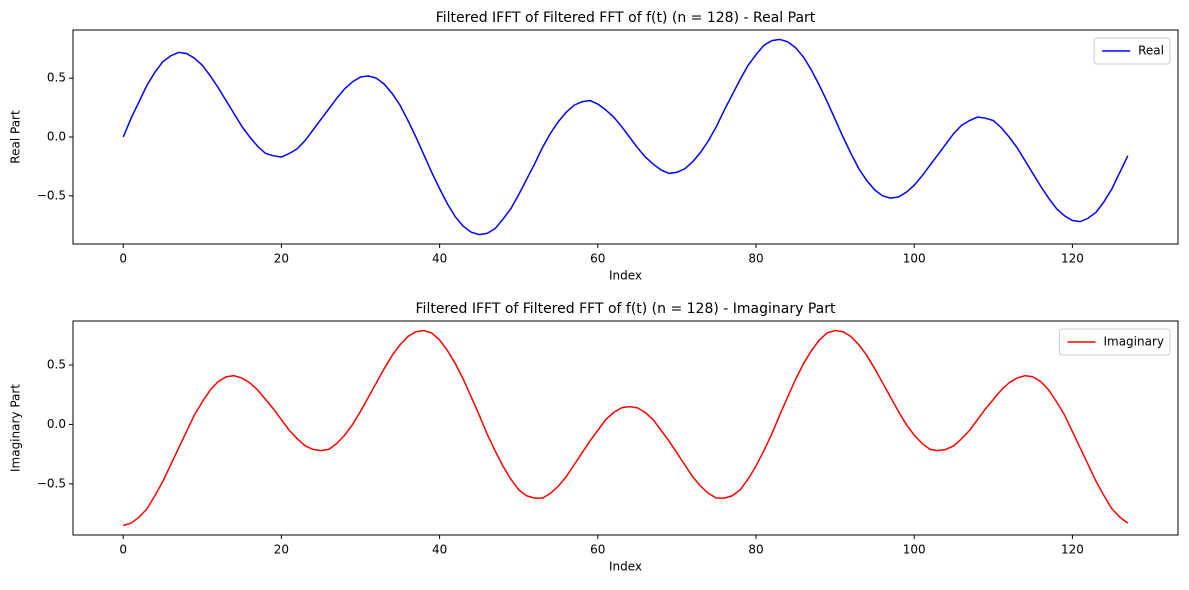  Describe the element at coordinates (1133, 342) in the screenshot. I see `legend-label: Imaginary` at that location.